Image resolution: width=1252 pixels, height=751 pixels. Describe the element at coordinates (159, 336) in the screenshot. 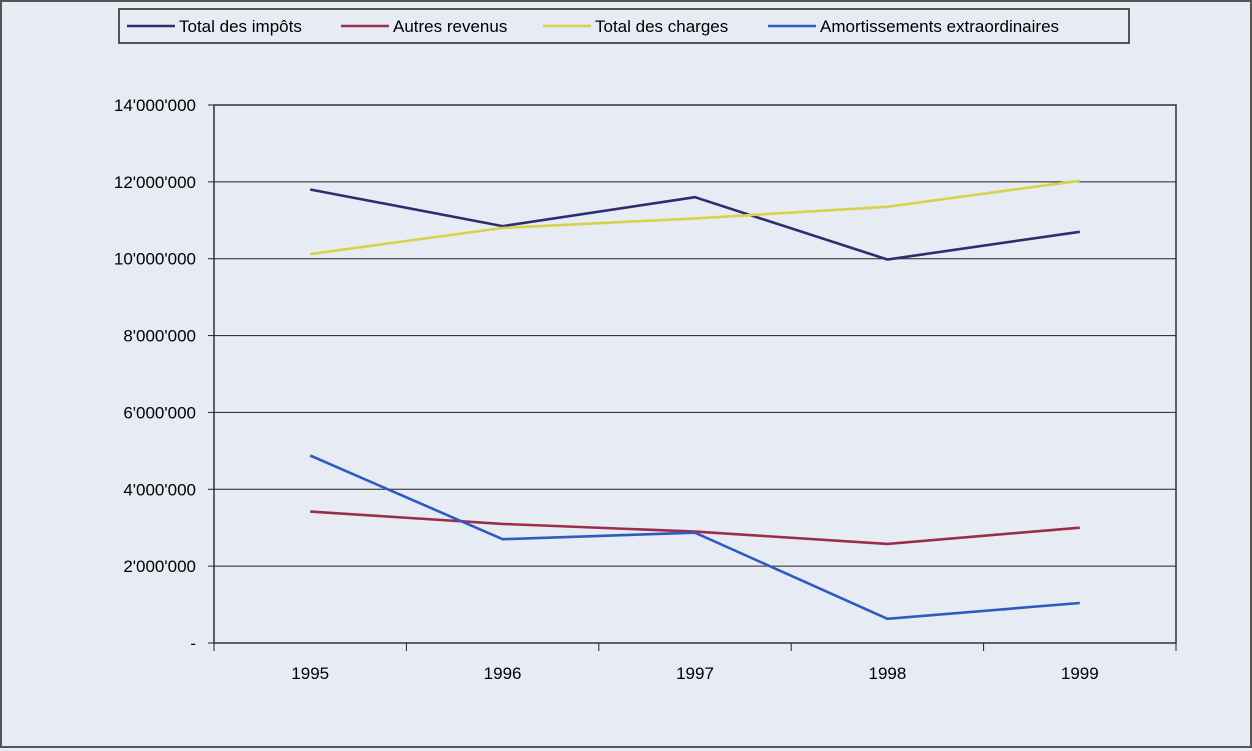

I see `y-tick-label: 8'000'000` at that location.